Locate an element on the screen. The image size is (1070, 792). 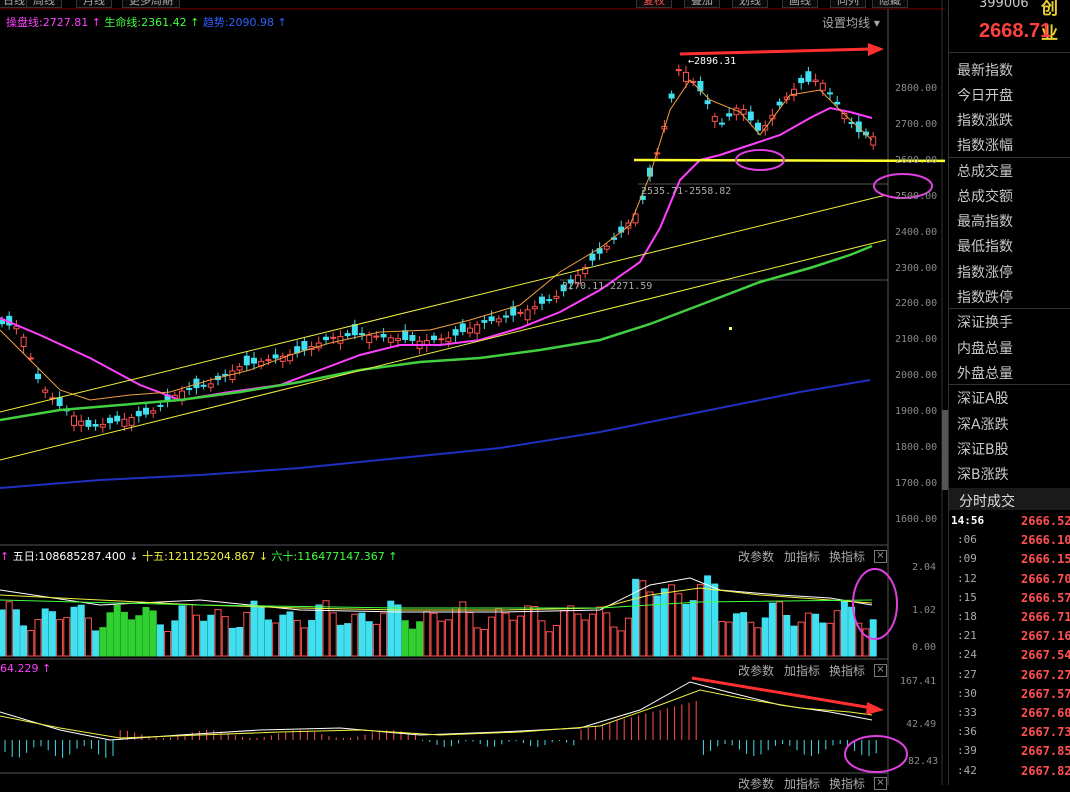
vol-change-params-button: 改参数 is located at coordinates (756, 557).